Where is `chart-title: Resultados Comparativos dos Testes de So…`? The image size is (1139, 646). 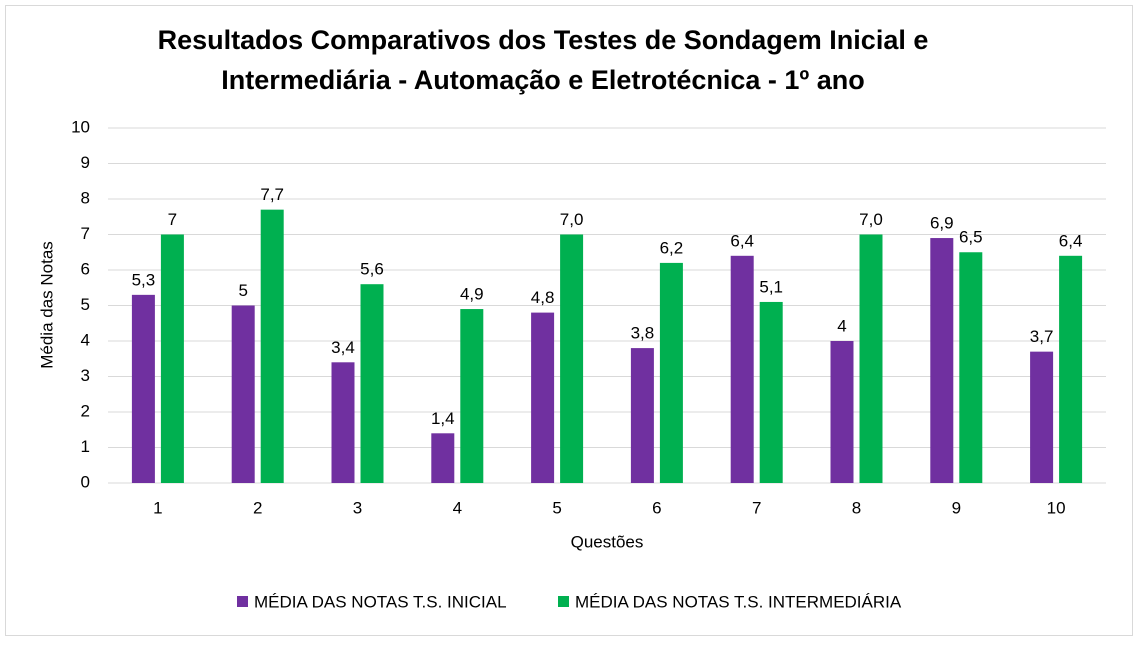
chart-title: Resultados Comparativos dos Testes de So… is located at coordinates (543, 60).